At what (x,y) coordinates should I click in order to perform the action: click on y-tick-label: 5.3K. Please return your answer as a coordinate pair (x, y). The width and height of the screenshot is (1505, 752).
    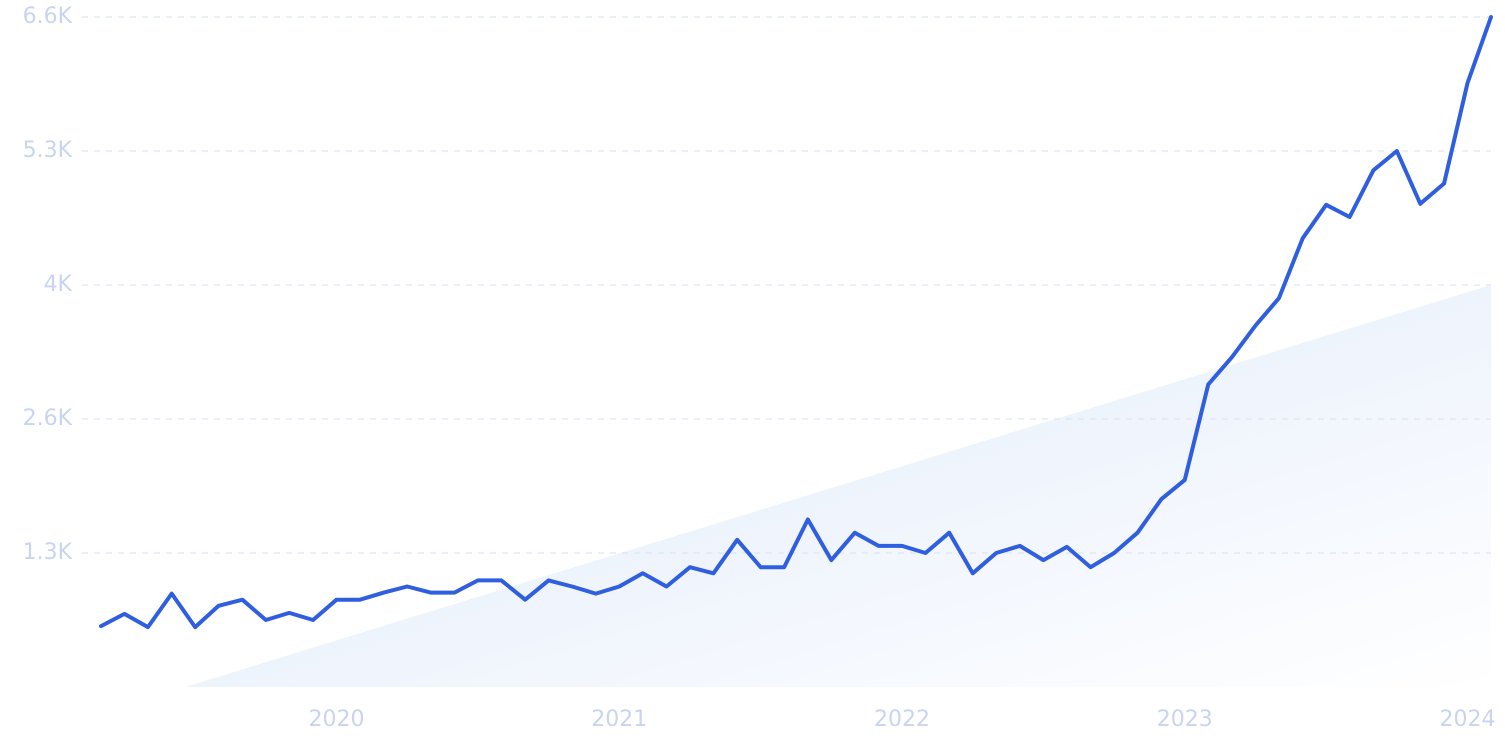
    Looking at the image, I should click on (48, 150).